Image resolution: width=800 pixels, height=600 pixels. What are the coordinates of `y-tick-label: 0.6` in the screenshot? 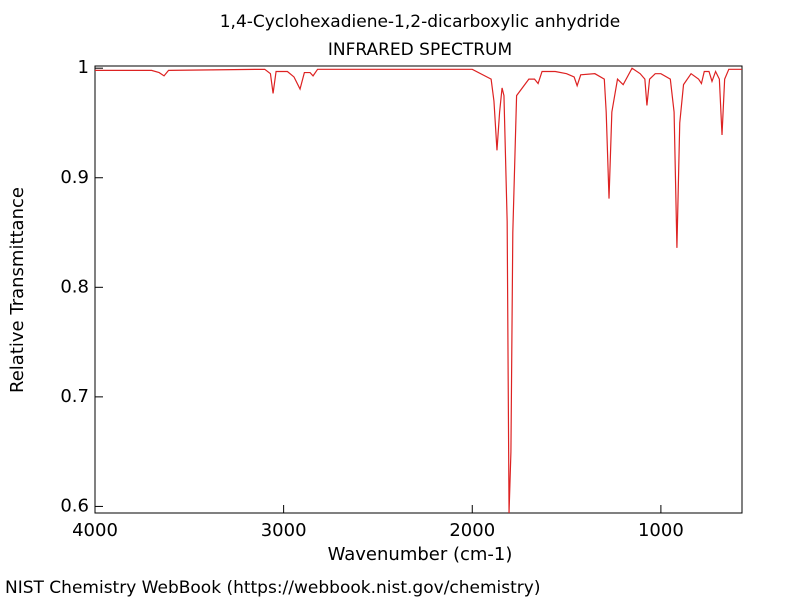 It's located at (74, 505).